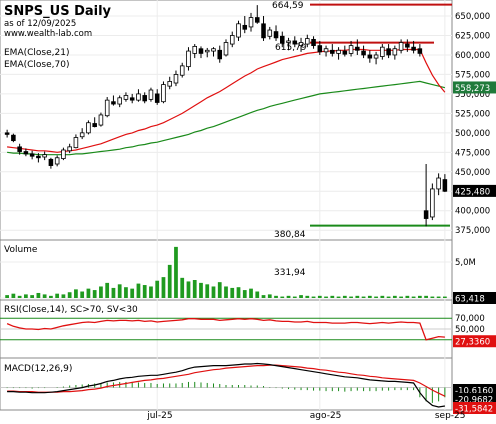 The height and width of the screenshot is (424, 496). I want to click on asof-date: as of 12/09/2025, so click(40, 24).